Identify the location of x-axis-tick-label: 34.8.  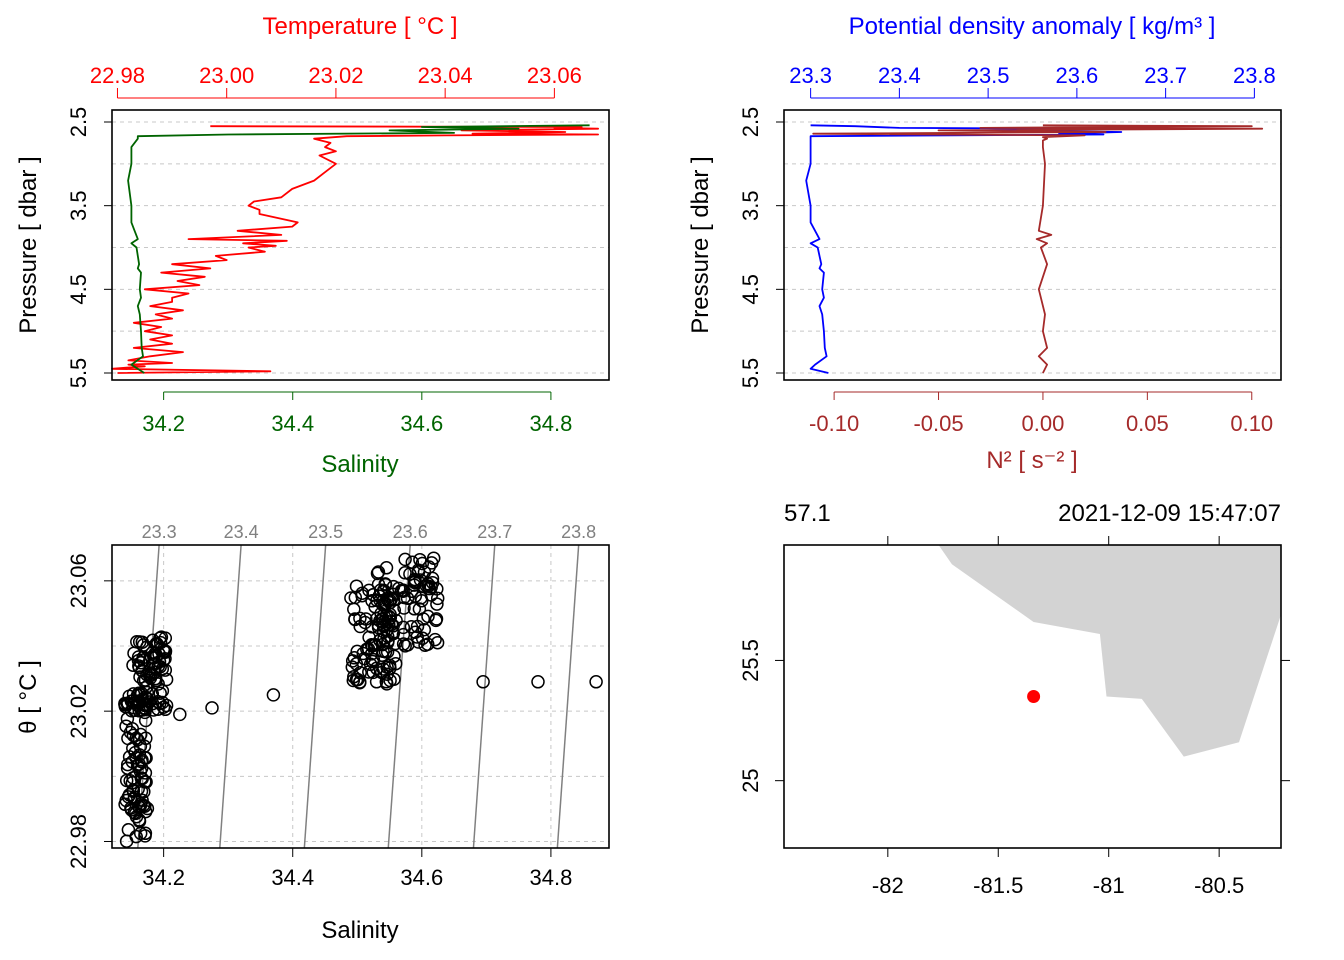
(550, 877).